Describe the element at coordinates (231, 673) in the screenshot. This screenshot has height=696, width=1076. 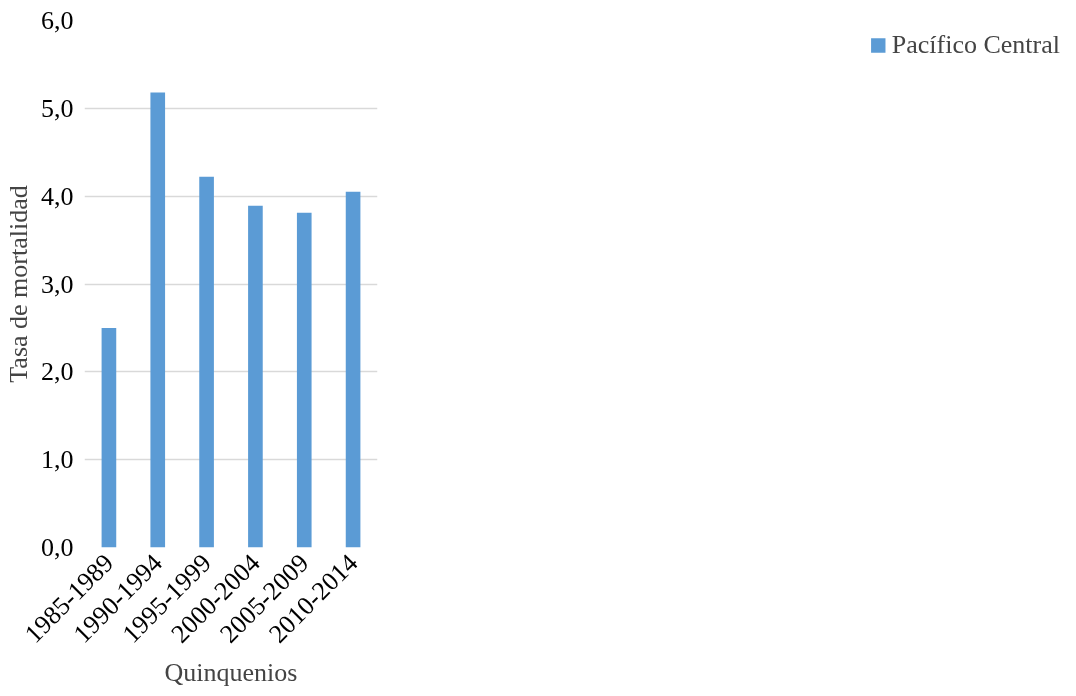
I see `x-axis-title: Quinquenios` at that location.